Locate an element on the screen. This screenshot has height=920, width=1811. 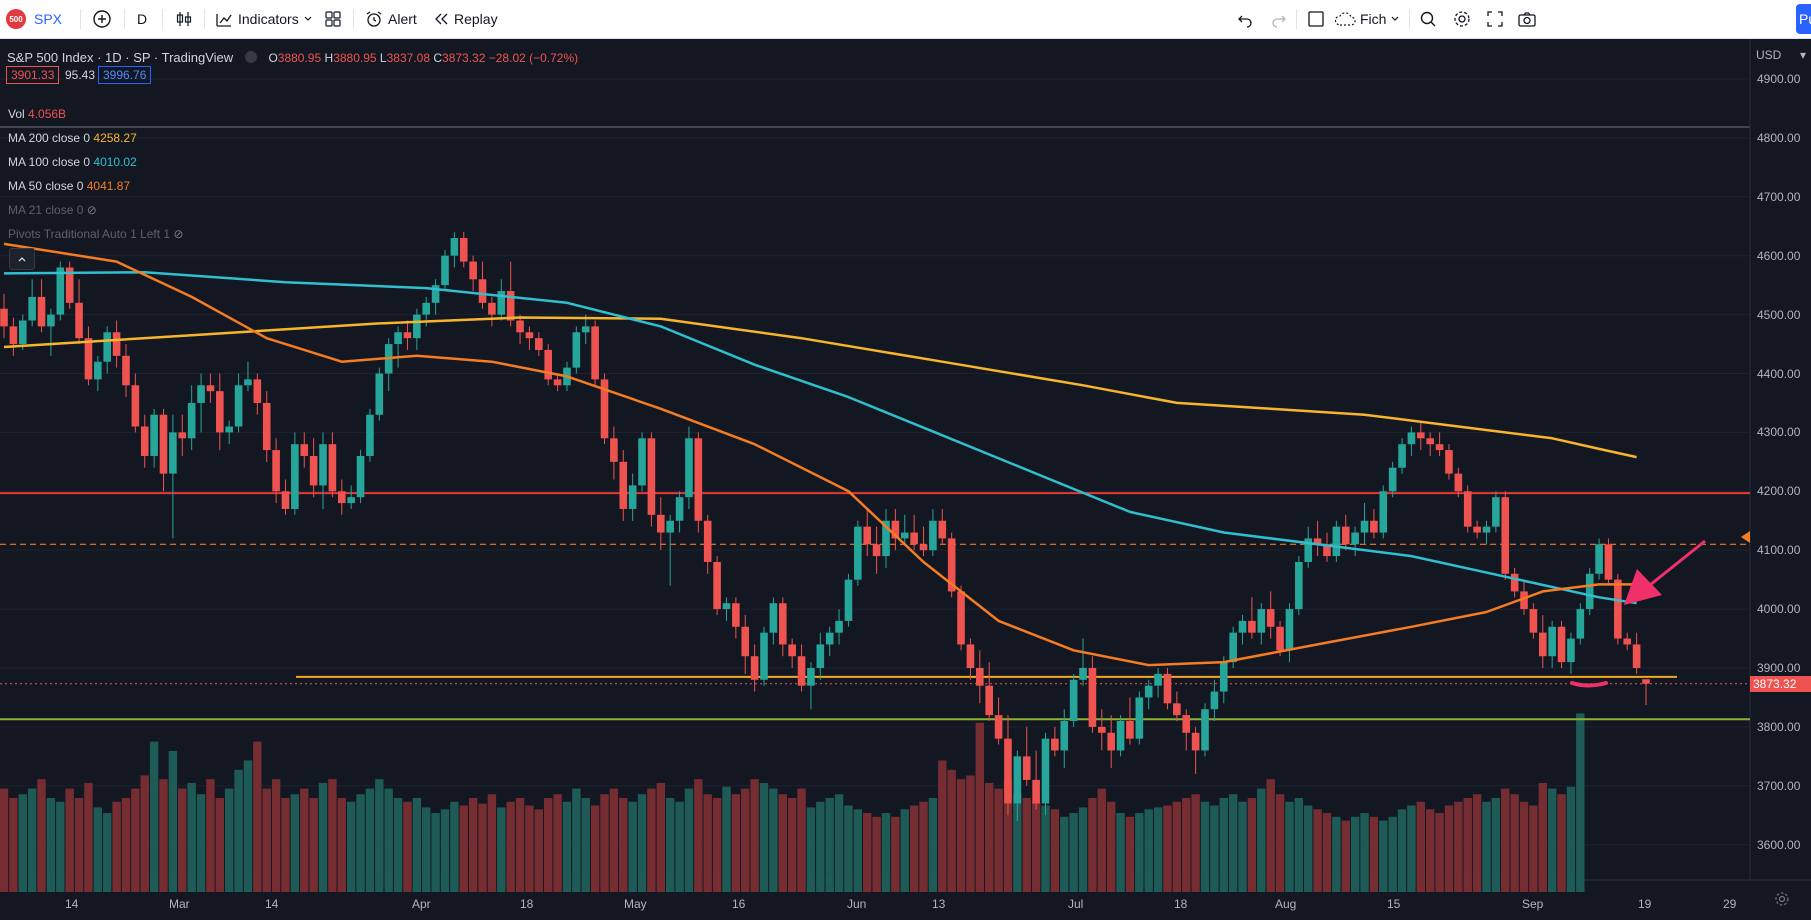
ma21-legend: MA 21 close 0 ⊘ is located at coordinates (52, 210).